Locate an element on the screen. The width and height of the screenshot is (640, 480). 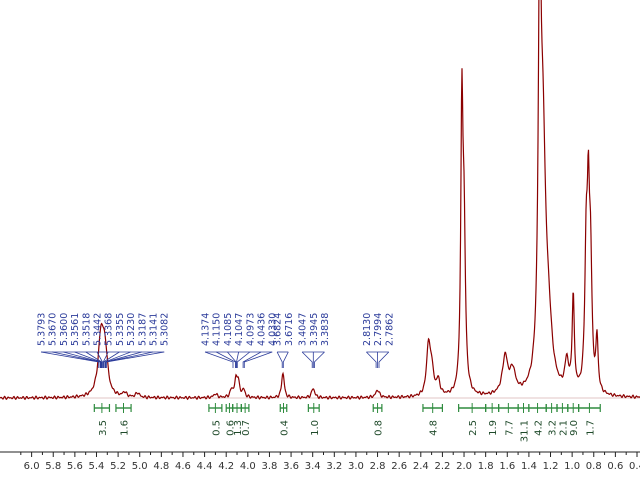
x-tick-label: 1.2 is located at coordinates (551, 466).